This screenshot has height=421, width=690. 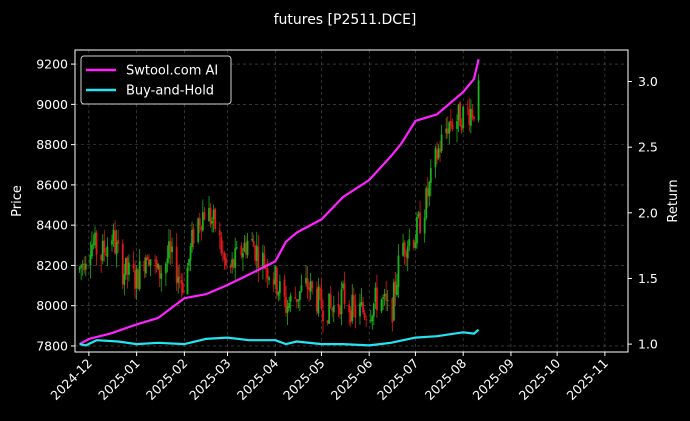 I want to click on x-tick-label: 2025-04, so click(x=258, y=379).